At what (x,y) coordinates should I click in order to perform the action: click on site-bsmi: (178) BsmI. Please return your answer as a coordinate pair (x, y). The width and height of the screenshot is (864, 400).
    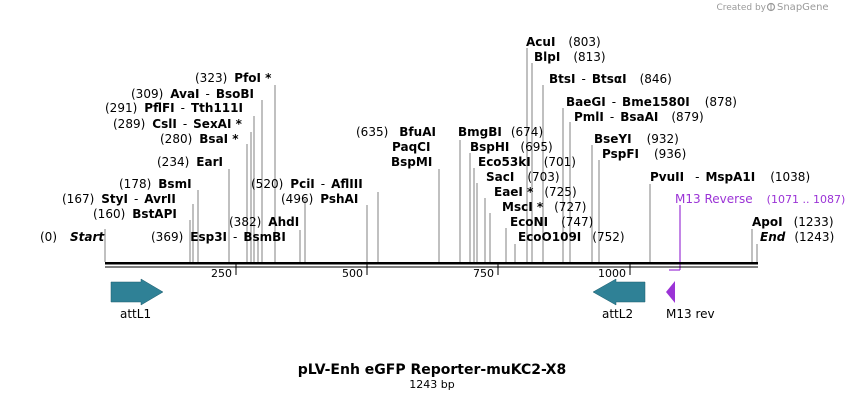
    Looking at the image, I should click on (155, 184).